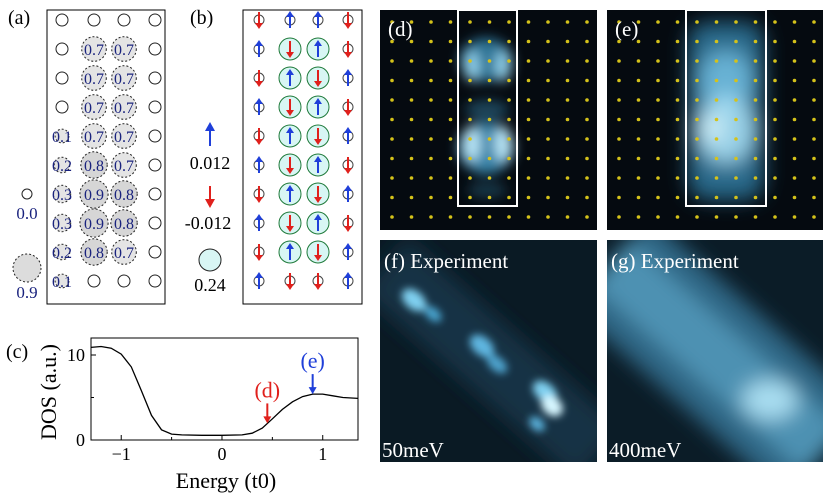 The width and height of the screenshot is (831, 500). Describe the element at coordinates (210, 285) in the screenshot. I see `legend-density-value: 0.24` at that location.